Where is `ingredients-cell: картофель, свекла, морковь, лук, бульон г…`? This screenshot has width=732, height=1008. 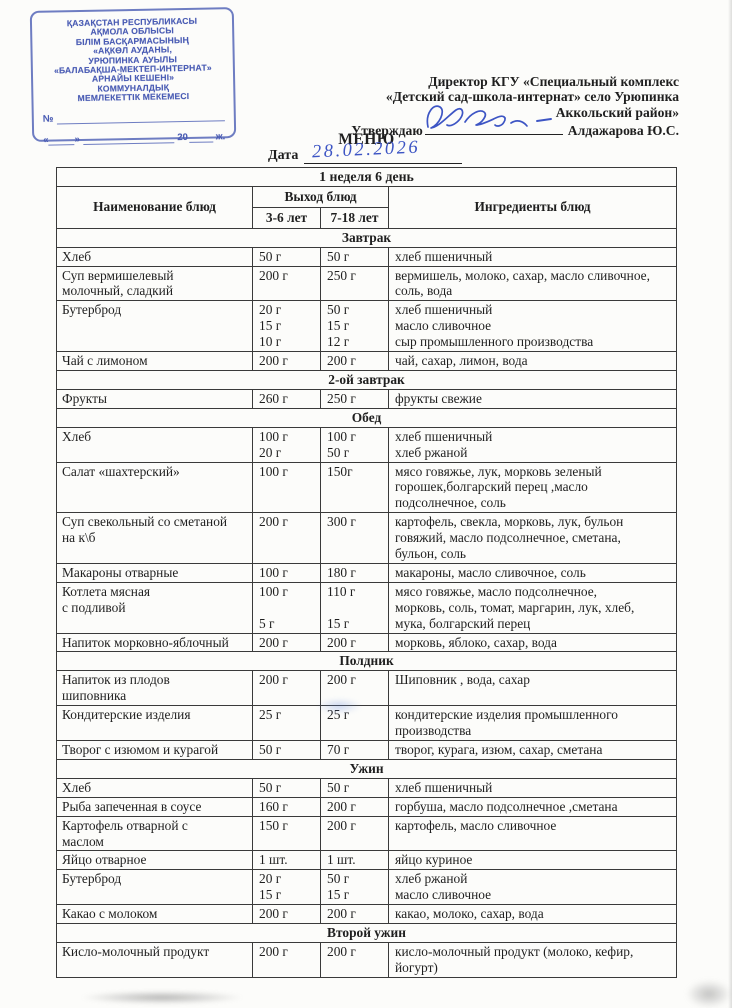
ingredients-cell: картофель, свекла, морковь, лук, бульон г… is located at coordinates (532, 538).